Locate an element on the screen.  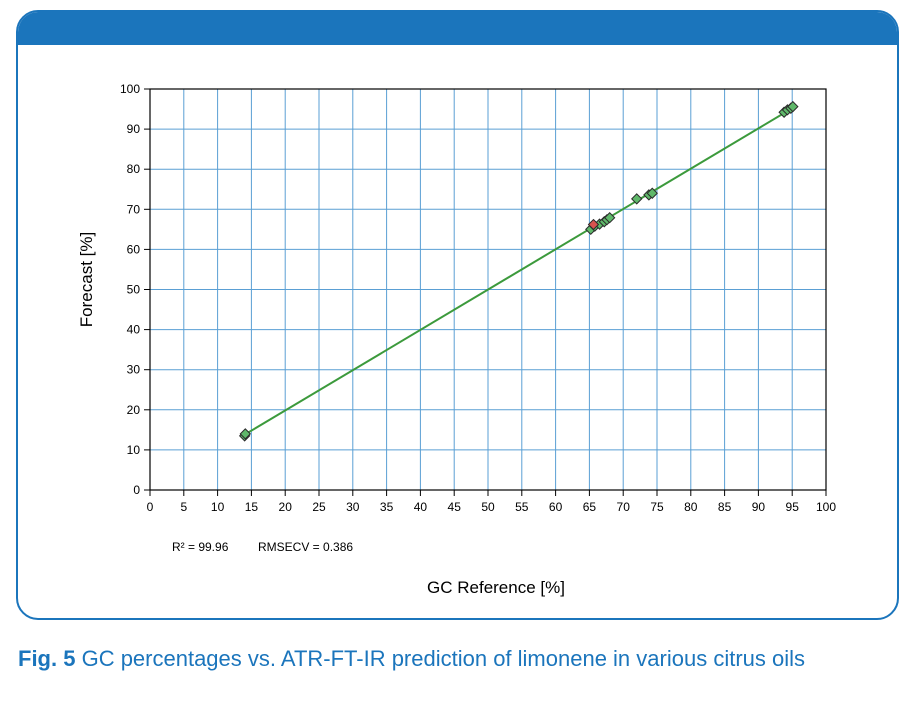
x-tick-label: 65 is located at coordinates (590, 507).